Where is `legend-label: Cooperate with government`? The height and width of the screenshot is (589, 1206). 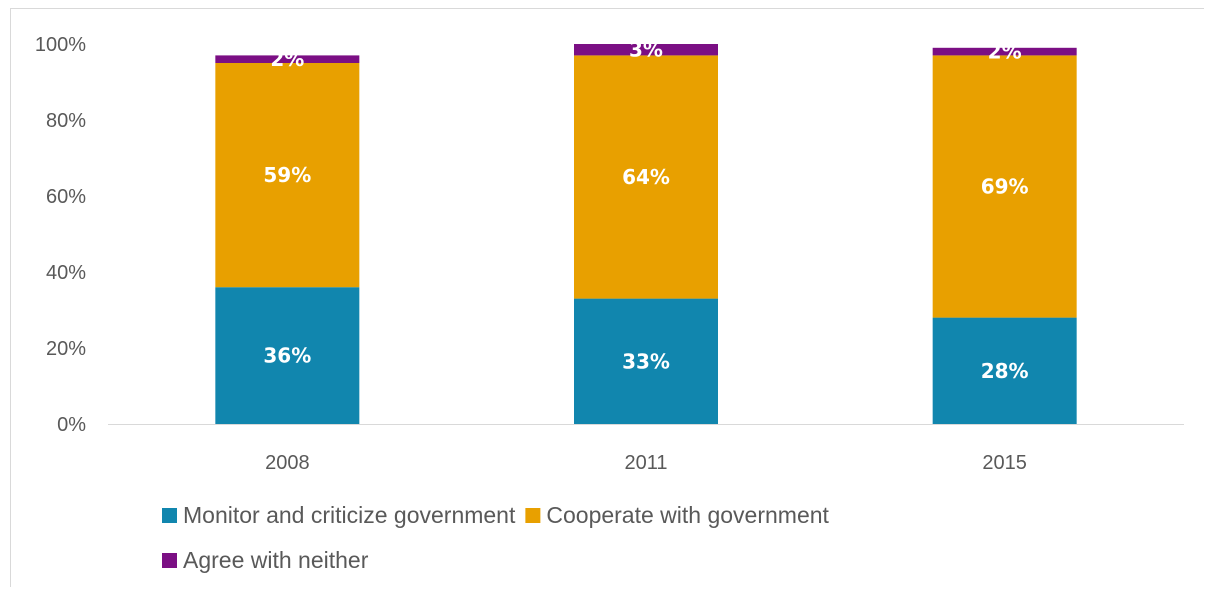
legend-label: Cooperate with government is located at coordinates (687, 515).